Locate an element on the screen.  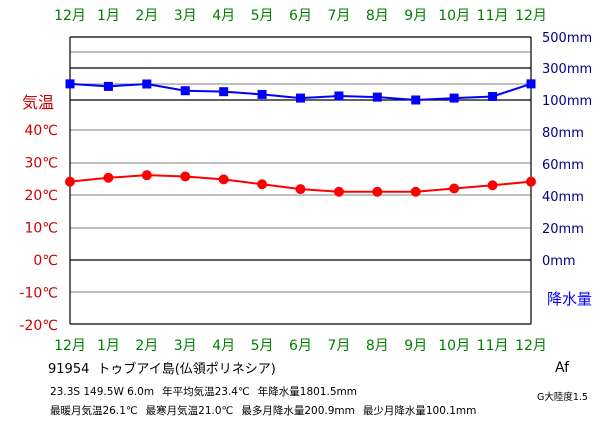
temp-tick-label: 10℃ is located at coordinates (41, 229).